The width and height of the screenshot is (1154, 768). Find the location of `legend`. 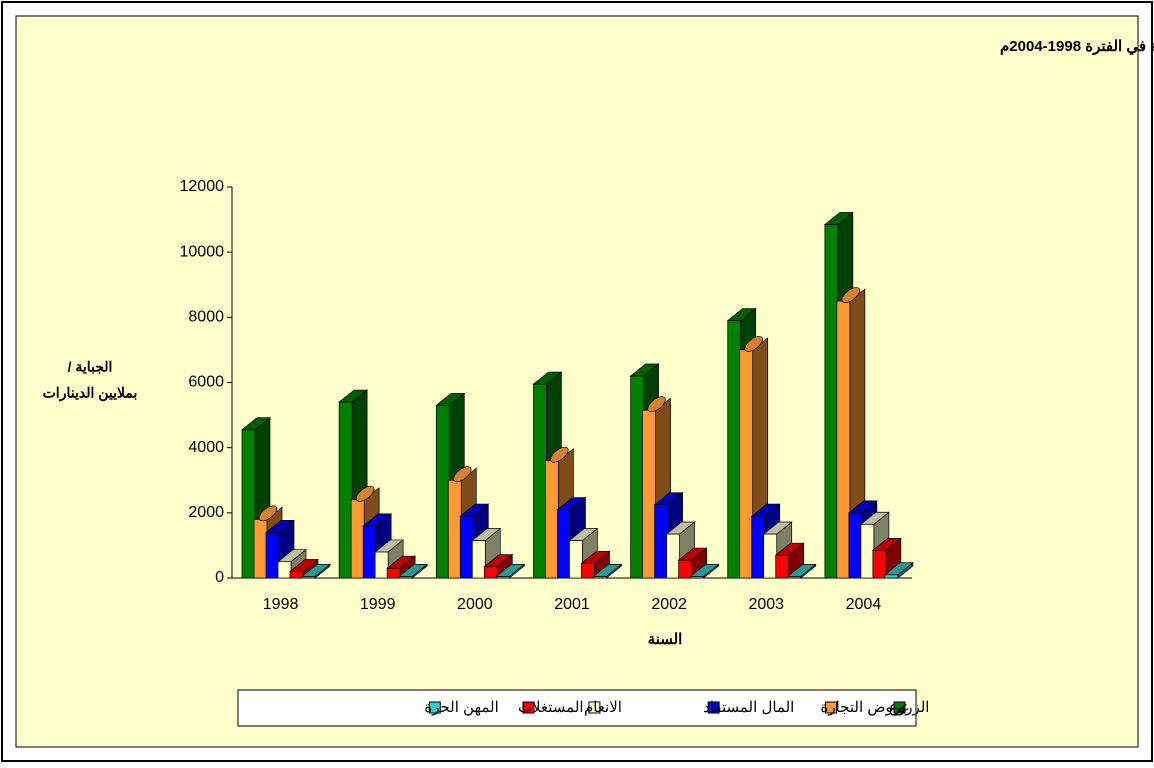

legend is located at coordinates (577, 708).